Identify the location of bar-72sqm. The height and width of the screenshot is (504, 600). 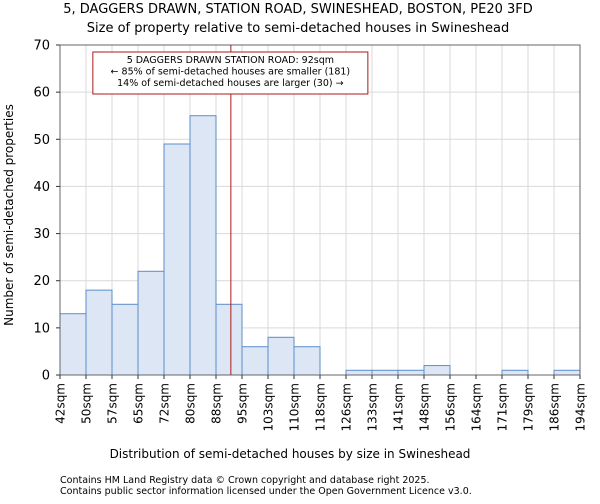
(177, 259).